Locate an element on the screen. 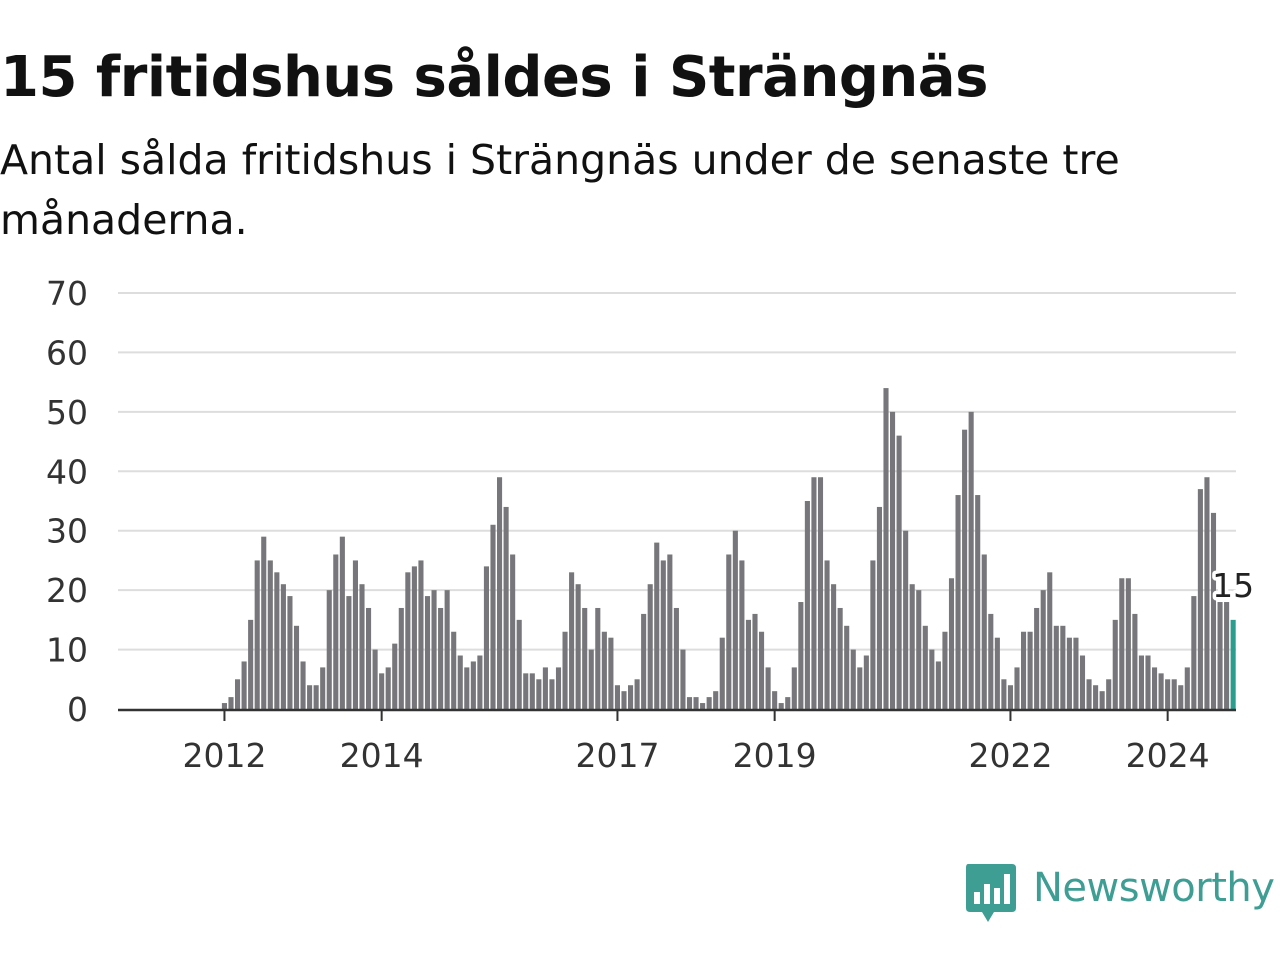 The height and width of the screenshot is (960, 1280). y-tick-label: 0 is located at coordinates (77, 709).